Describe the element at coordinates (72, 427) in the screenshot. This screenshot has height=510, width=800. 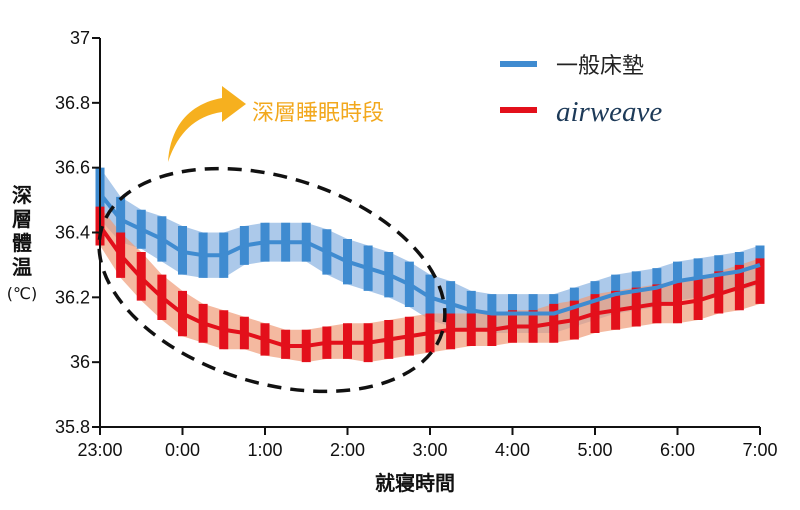
I see `y-tick-label: 35.8` at that location.